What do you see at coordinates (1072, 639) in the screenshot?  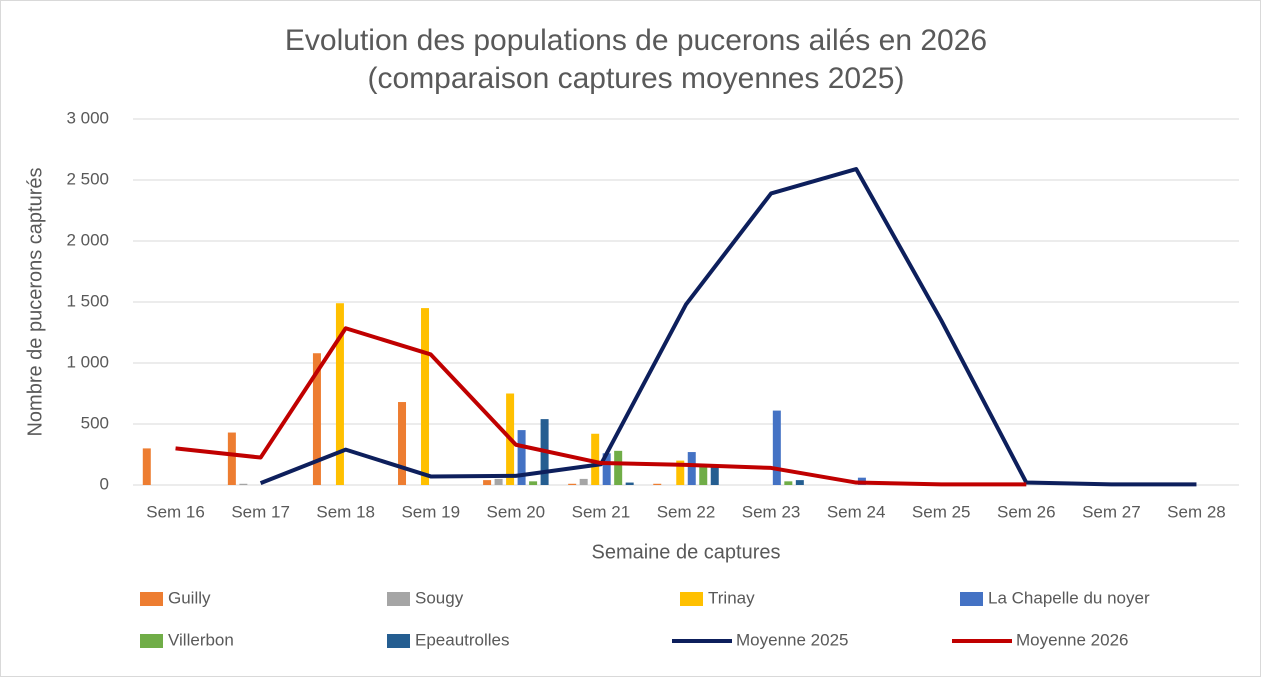 I see `legend-label: Moyenne 2026` at bounding box center [1072, 639].